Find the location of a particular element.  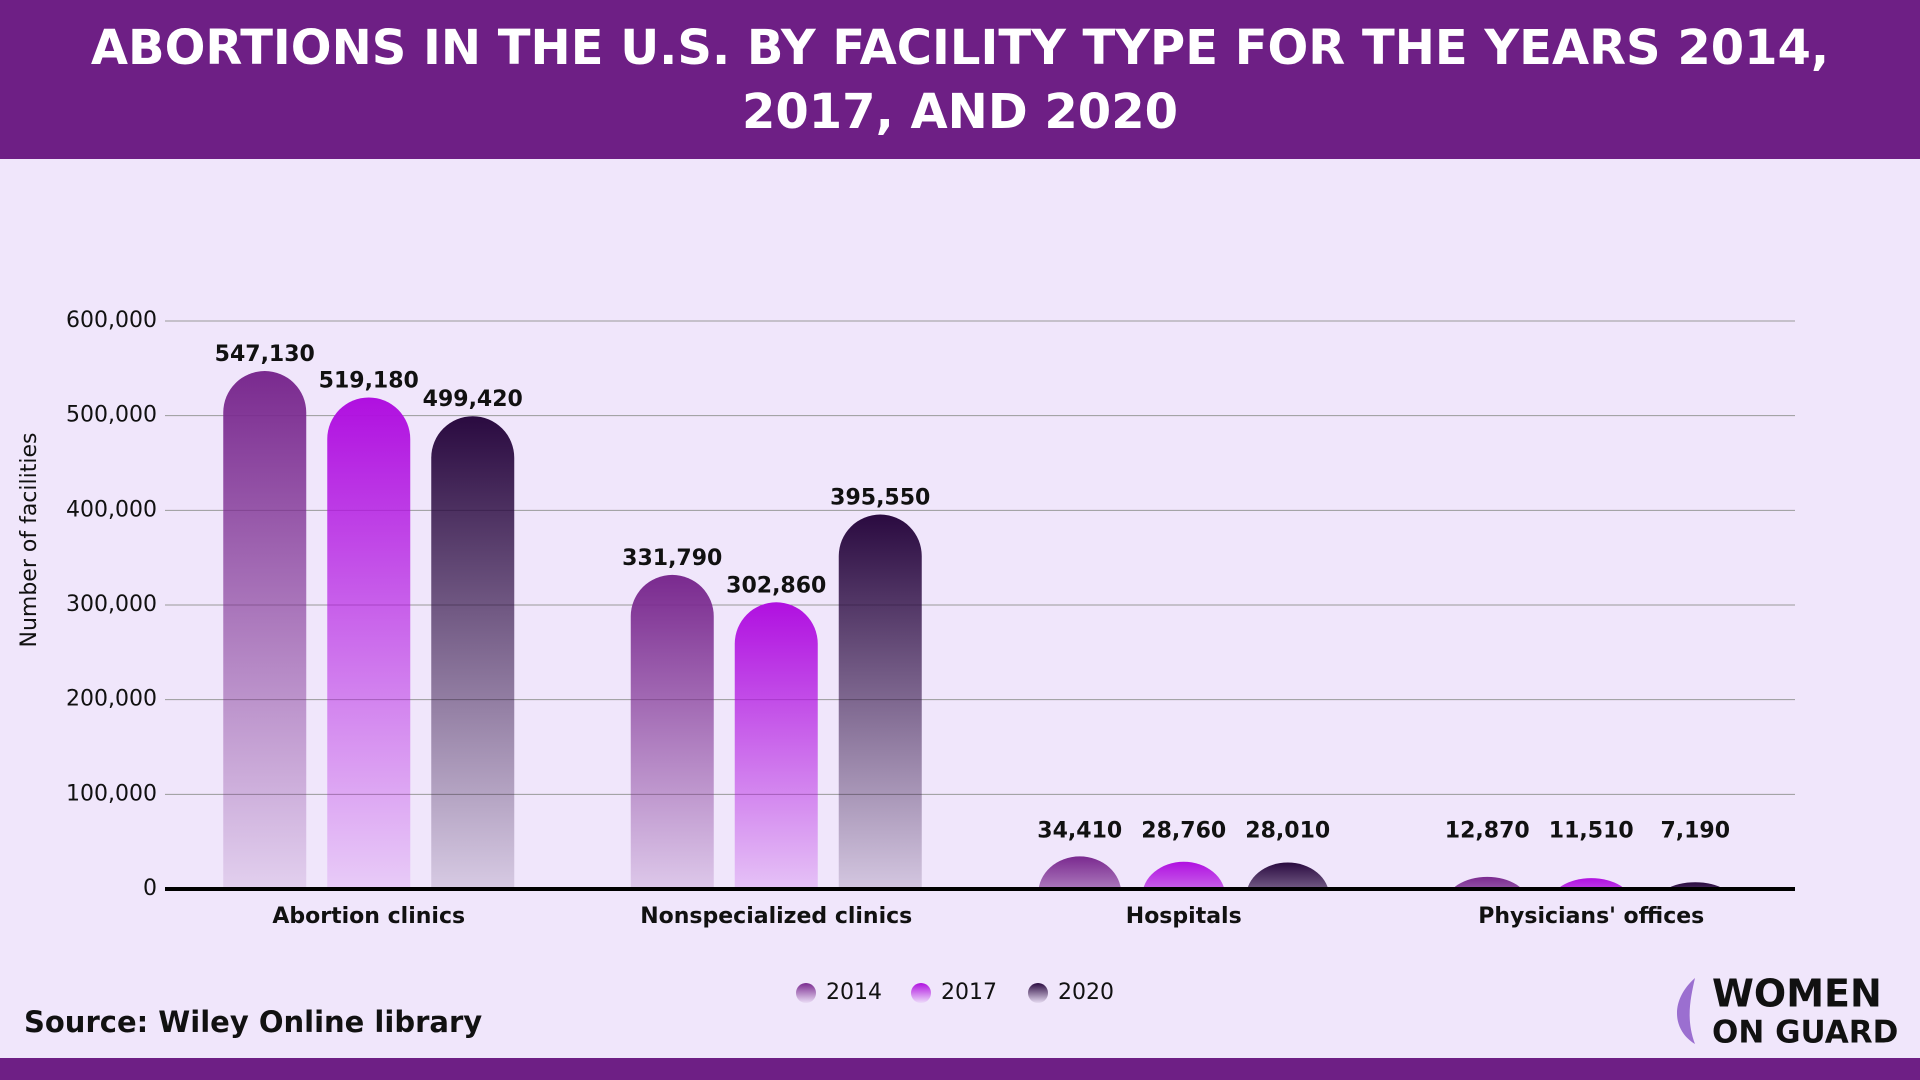

footer-bar is located at coordinates (960, 1069).